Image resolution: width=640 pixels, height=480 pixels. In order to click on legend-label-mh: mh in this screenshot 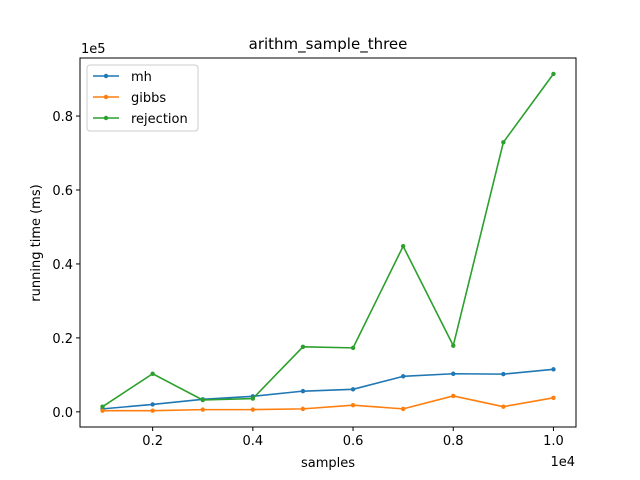, I will do `click(141, 77)`.